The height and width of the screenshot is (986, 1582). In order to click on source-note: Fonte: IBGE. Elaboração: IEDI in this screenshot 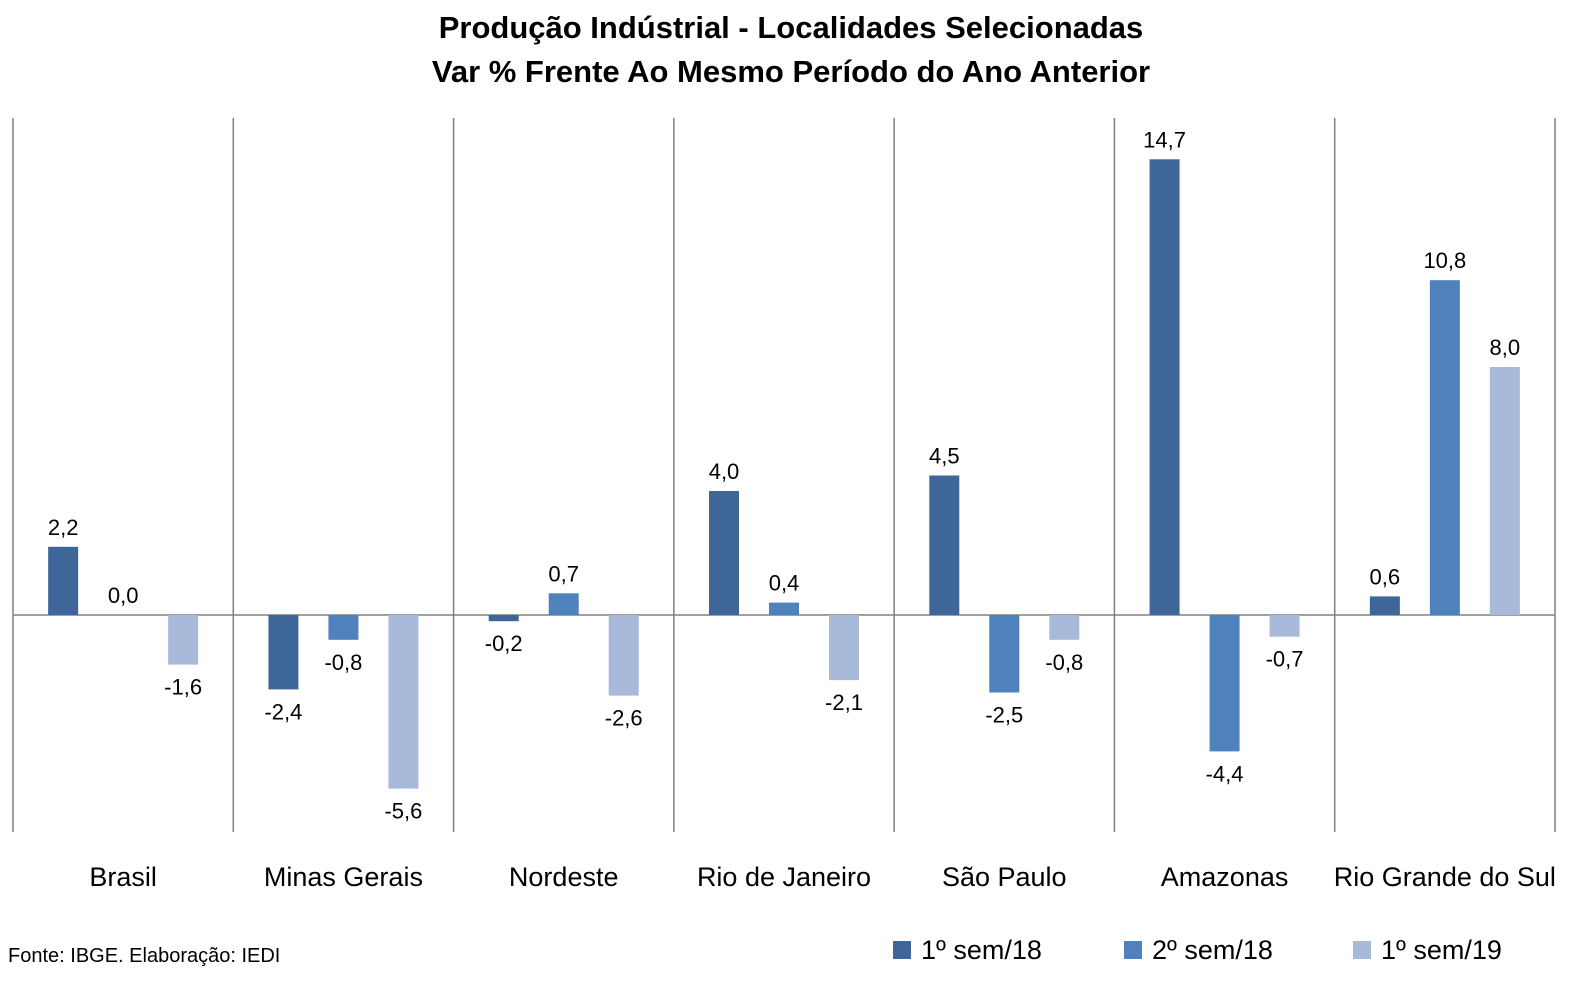, I will do `click(144, 956)`.